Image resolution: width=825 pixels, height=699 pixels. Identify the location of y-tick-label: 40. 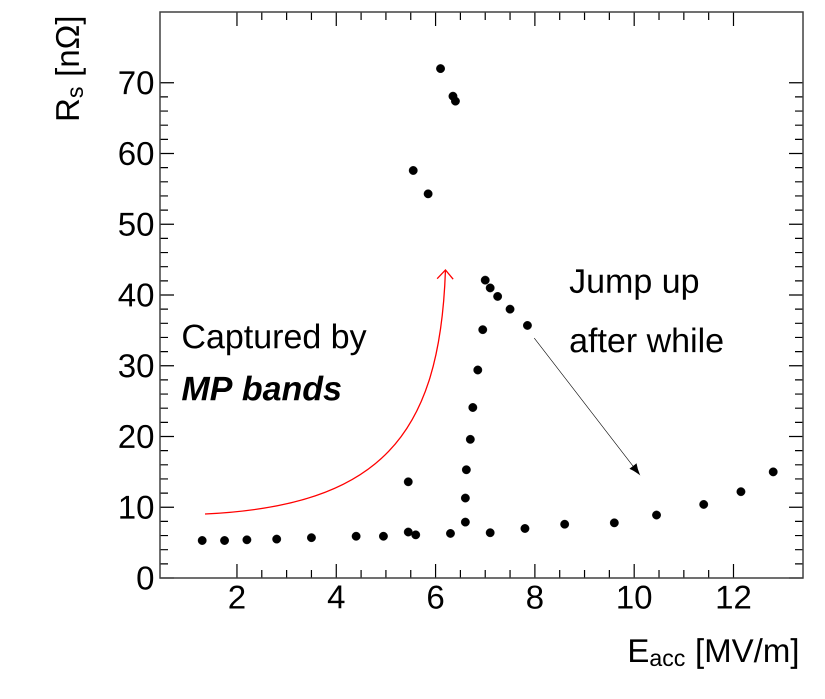
(136, 295).